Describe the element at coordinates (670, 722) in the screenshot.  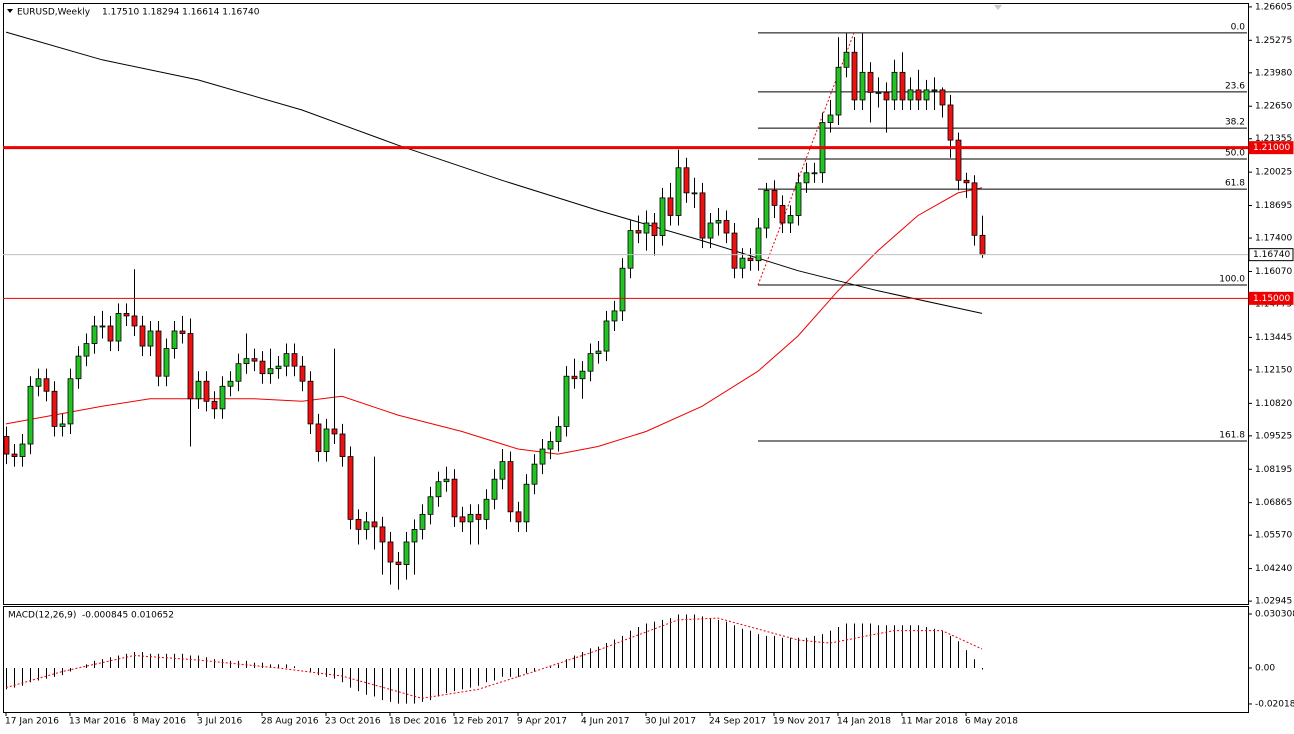
I see `x-tick-label: 30 Jul 2017` at that location.